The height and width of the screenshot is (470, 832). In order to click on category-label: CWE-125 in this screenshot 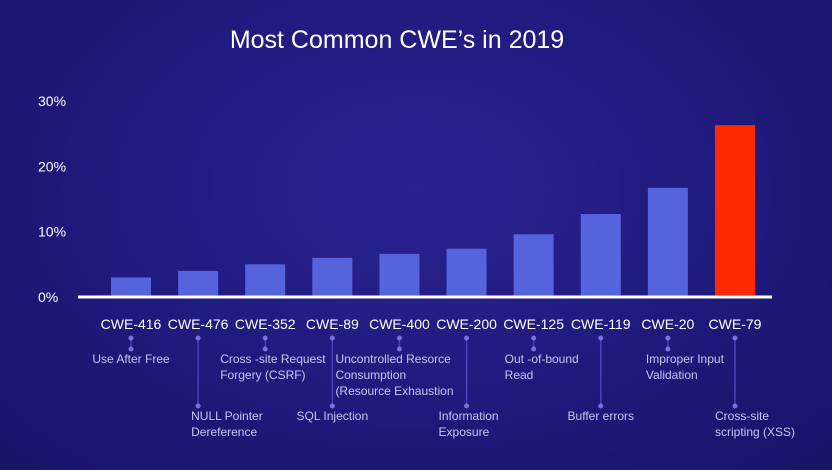, I will do `click(533, 324)`.